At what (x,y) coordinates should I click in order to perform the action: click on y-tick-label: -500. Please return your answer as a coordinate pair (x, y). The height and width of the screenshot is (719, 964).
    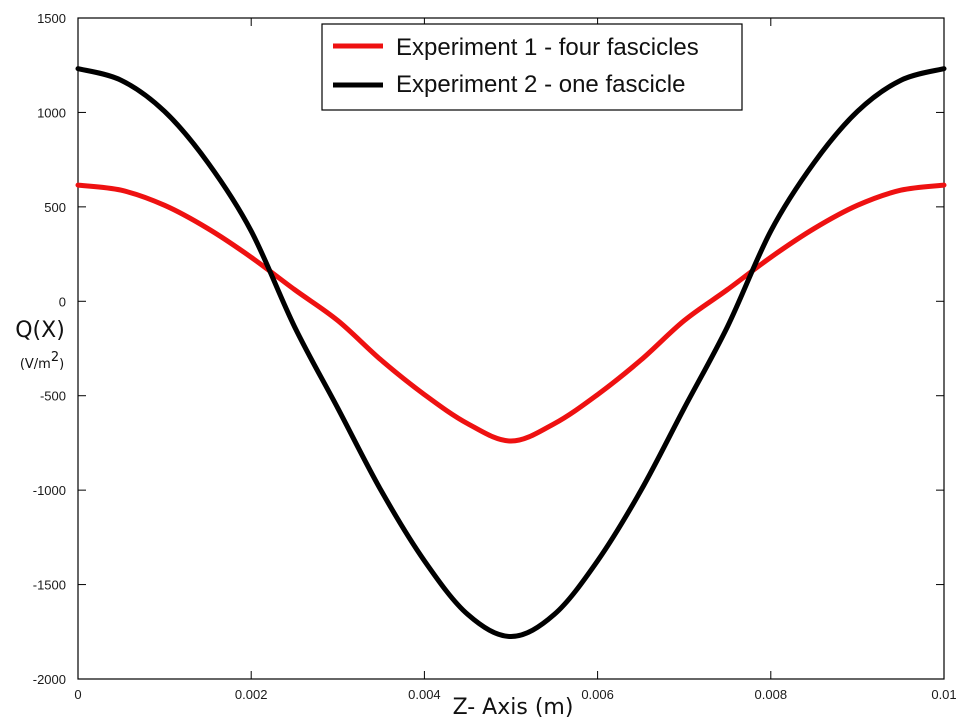
    Looking at the image, I should click on (53, 396).